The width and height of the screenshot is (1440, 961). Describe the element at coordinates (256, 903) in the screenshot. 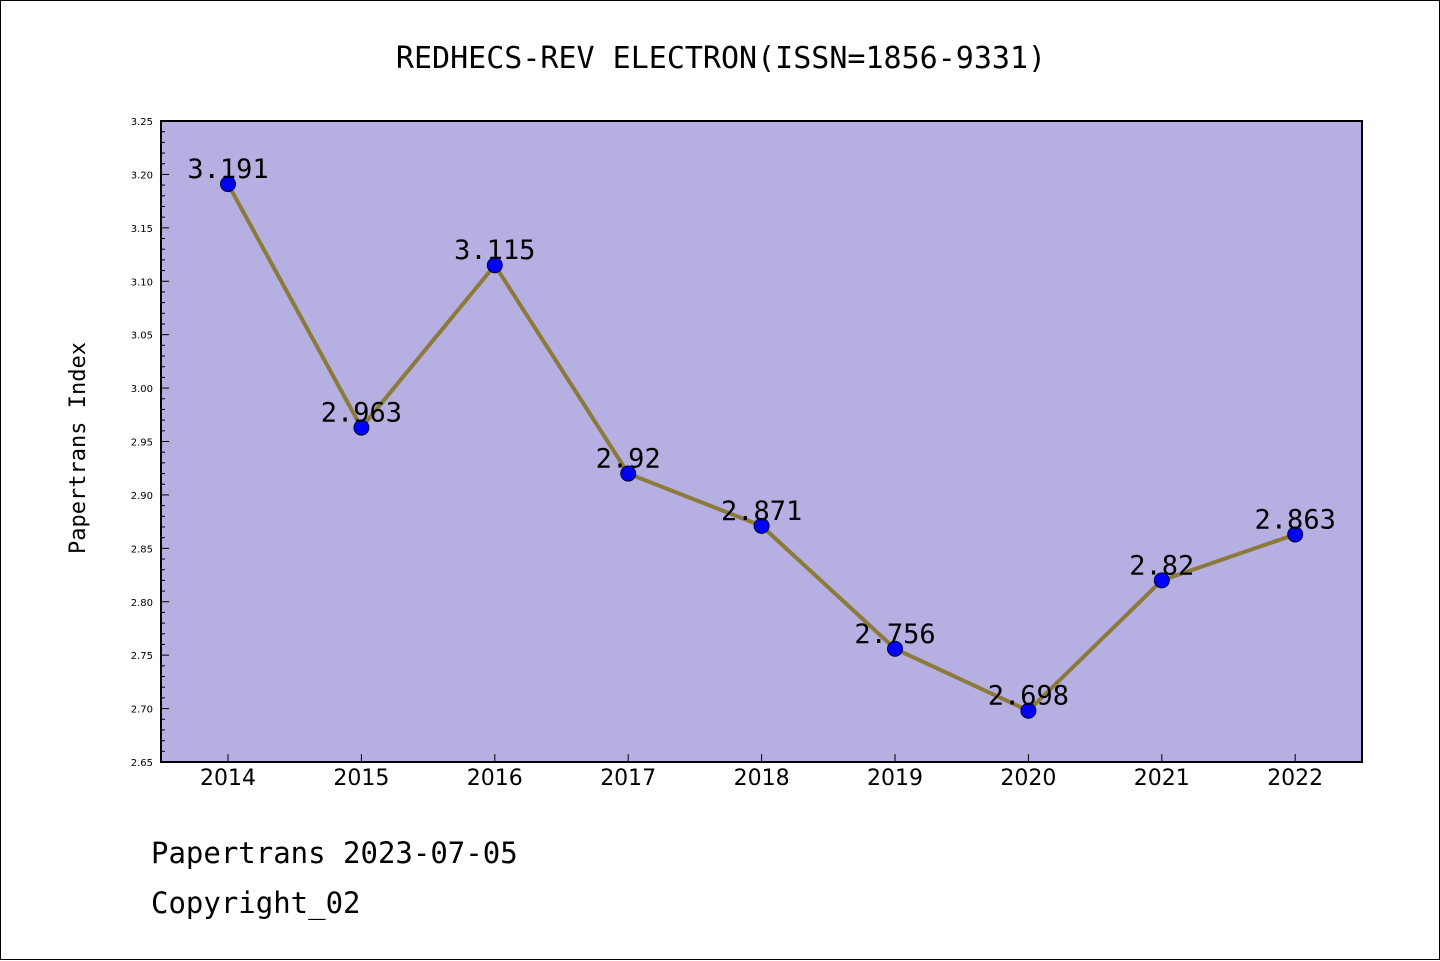

I see `footer-copyright: Copyright_02` at that location.